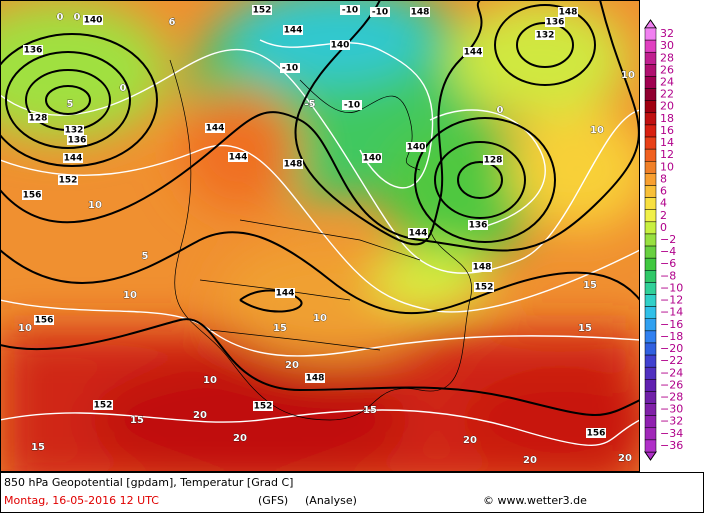 Image resolution: width=704 pixels, height=513 pixels. What do you see at coordinates (123, 88) in the screenshot?
I see `contour-label: 0` at bounding box center [123, 88].